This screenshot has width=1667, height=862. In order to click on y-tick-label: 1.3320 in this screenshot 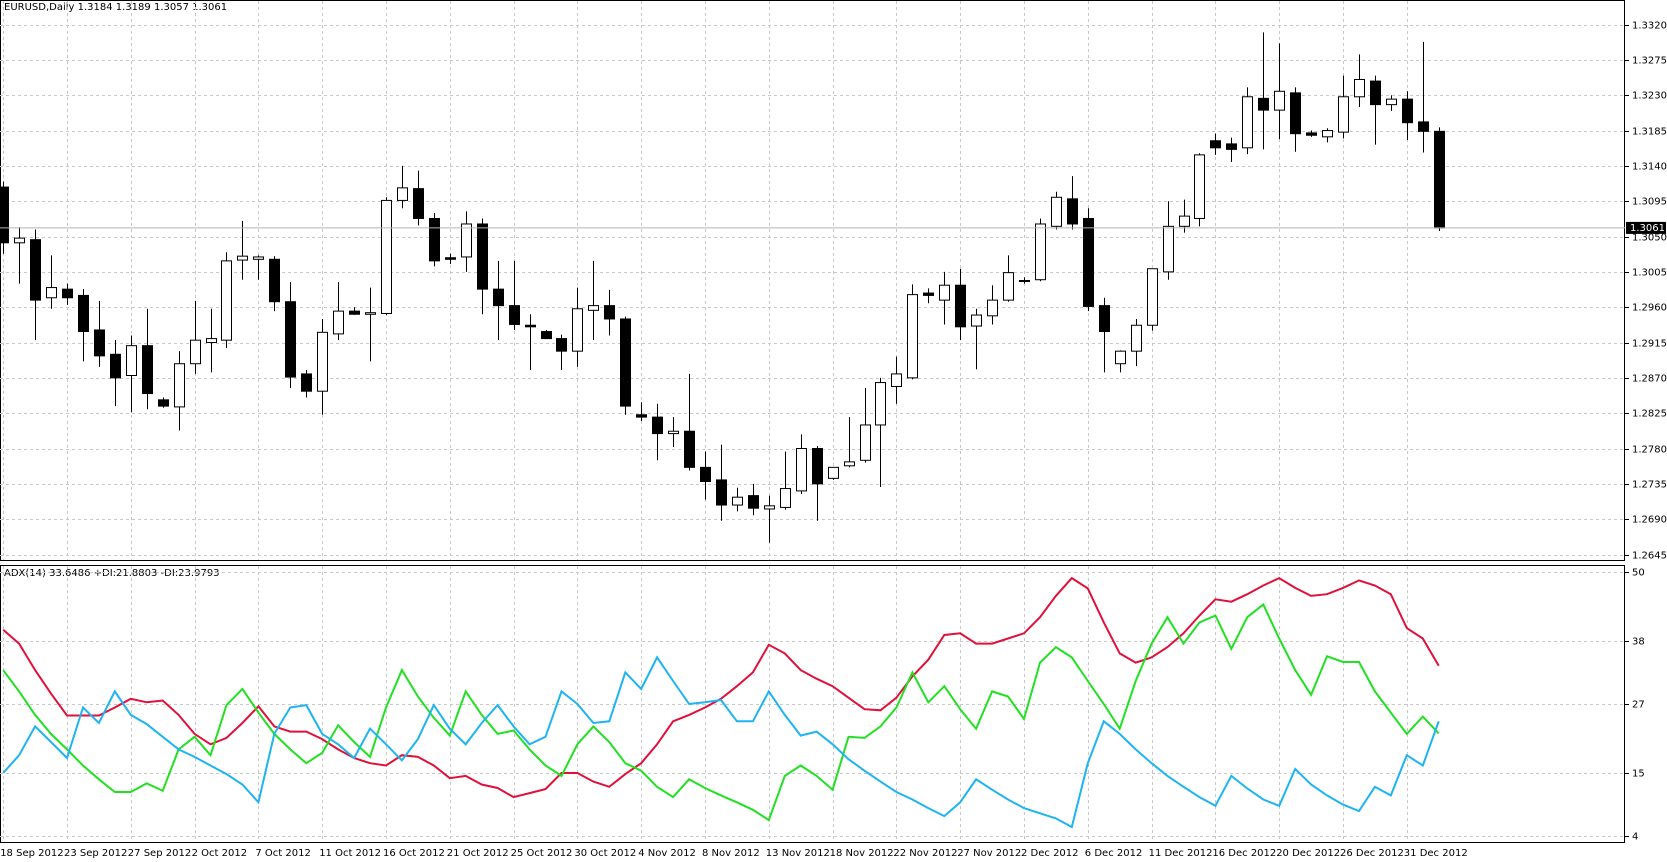, I will do `click(1649, 26)`.